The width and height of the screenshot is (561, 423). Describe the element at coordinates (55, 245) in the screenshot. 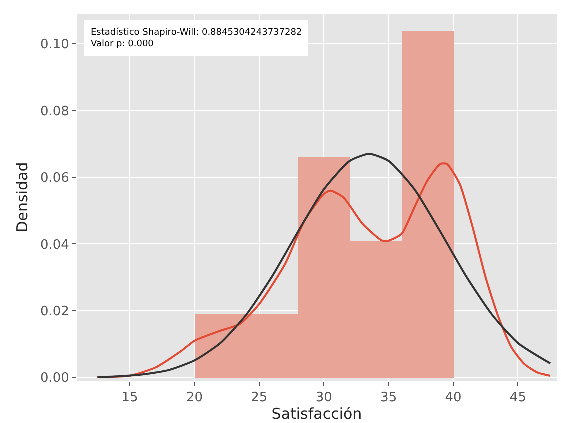

I see `y-tick-label: 0.04` at that location.